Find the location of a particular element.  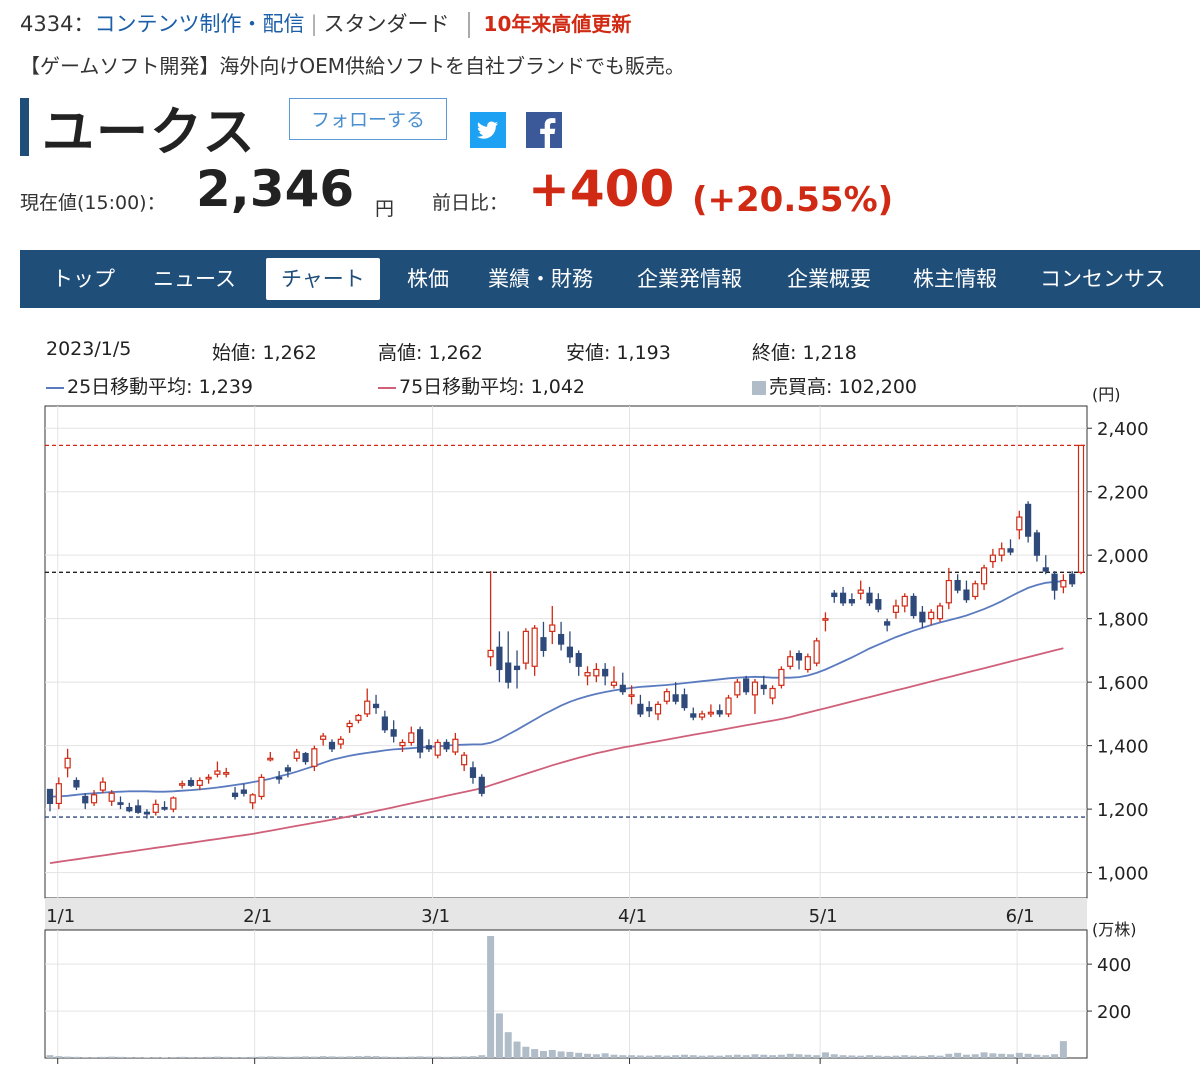

tab-performance: 業績・財務 is located at coordinates (540, 279).